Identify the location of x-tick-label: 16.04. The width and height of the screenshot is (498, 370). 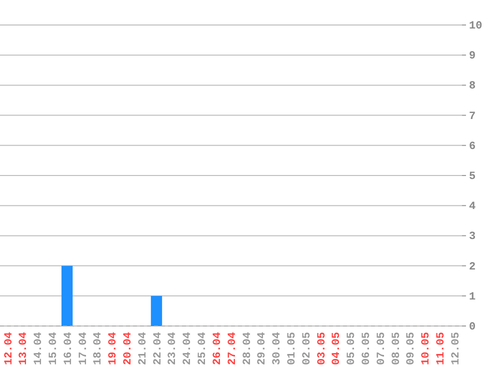
(68, 349).